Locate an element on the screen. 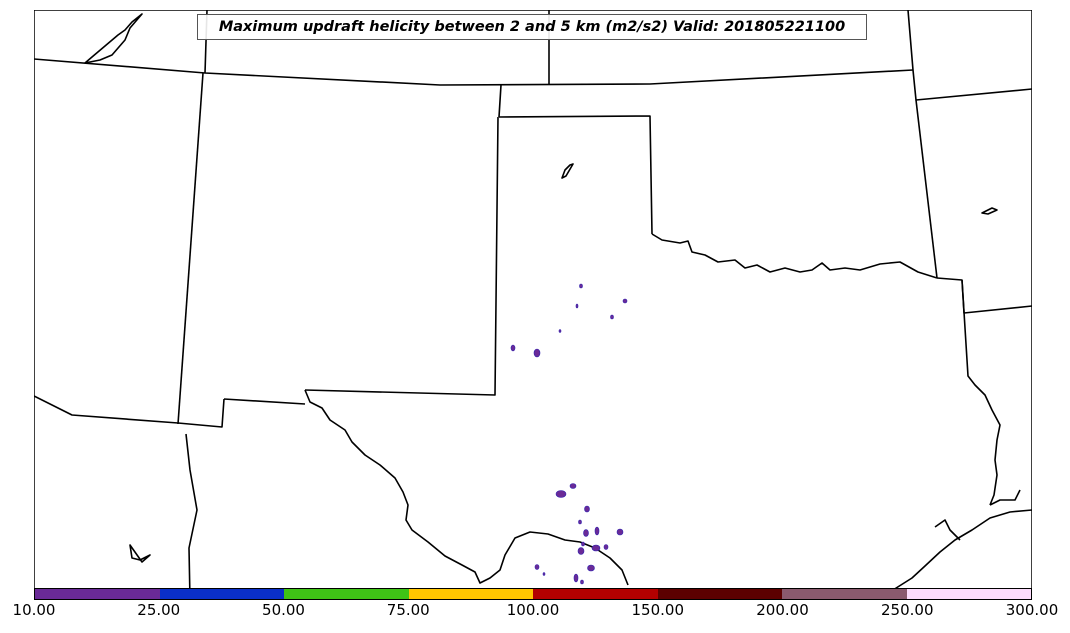 The image size is (1070, 633). colorbar-tick-label: 50.00 is located at coordinates (283, 610).